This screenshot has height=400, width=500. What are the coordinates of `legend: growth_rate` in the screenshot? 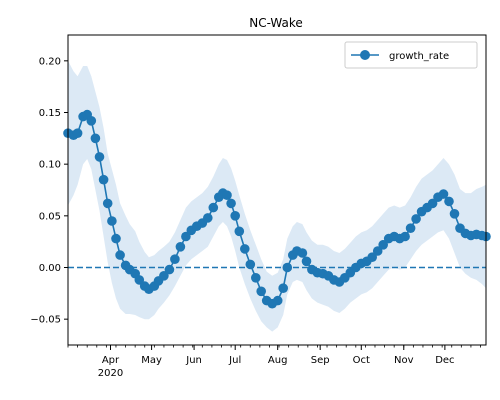 It's located at (411, 55).